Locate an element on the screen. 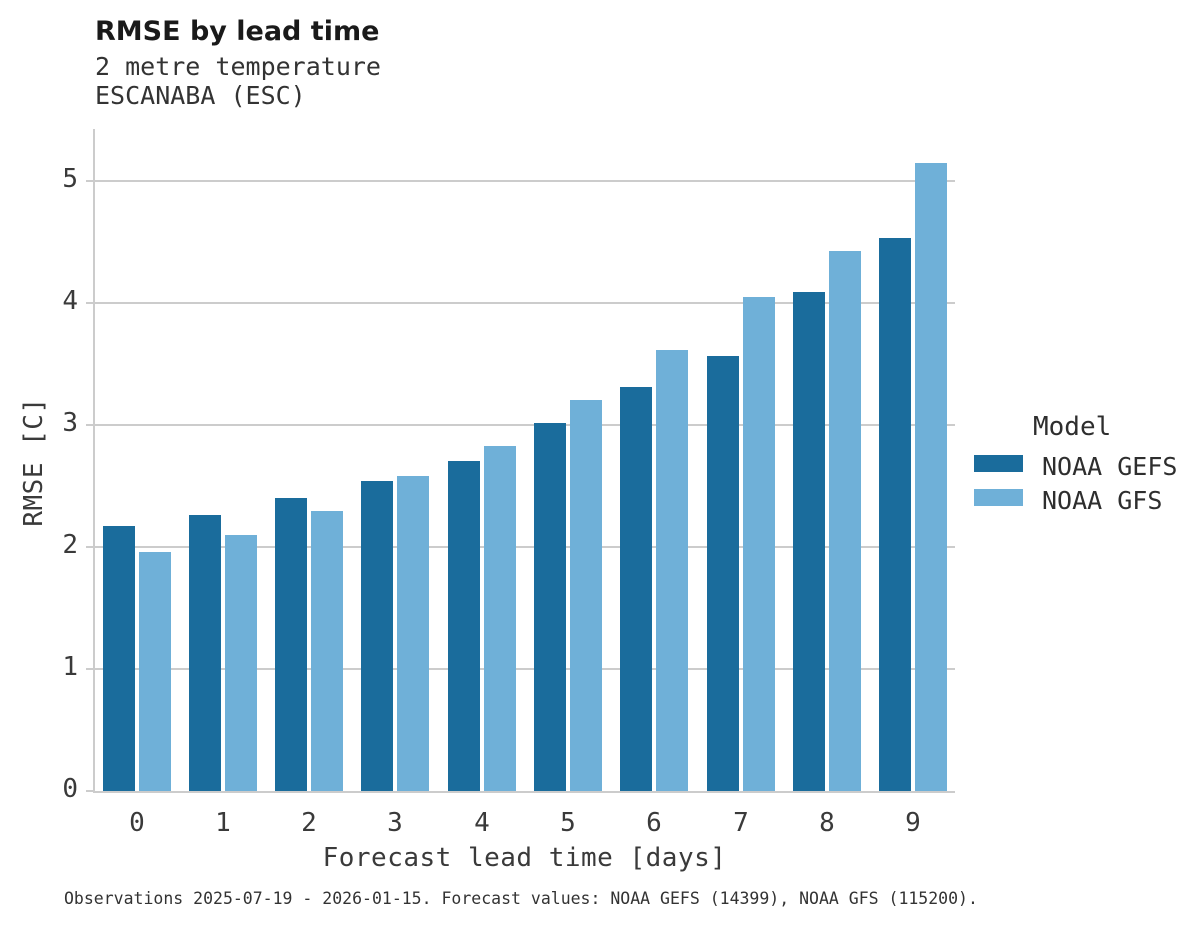  y-tick-label-2: 2 is located at coordinates (70, 545).